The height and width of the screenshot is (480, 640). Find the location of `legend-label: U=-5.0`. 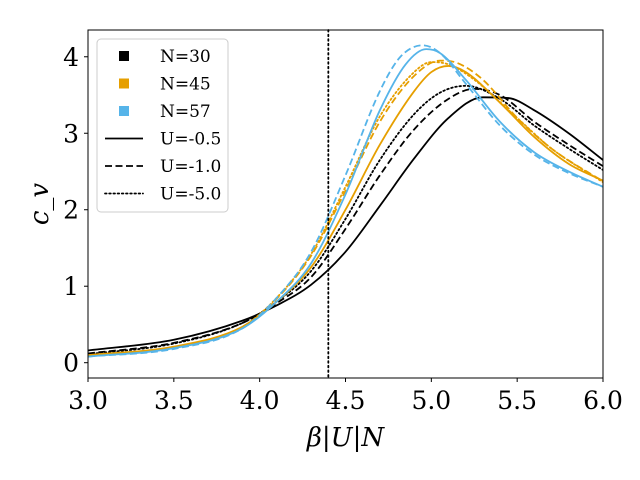

legend-label: U=-5.0 is located at coordinates (190, 195).